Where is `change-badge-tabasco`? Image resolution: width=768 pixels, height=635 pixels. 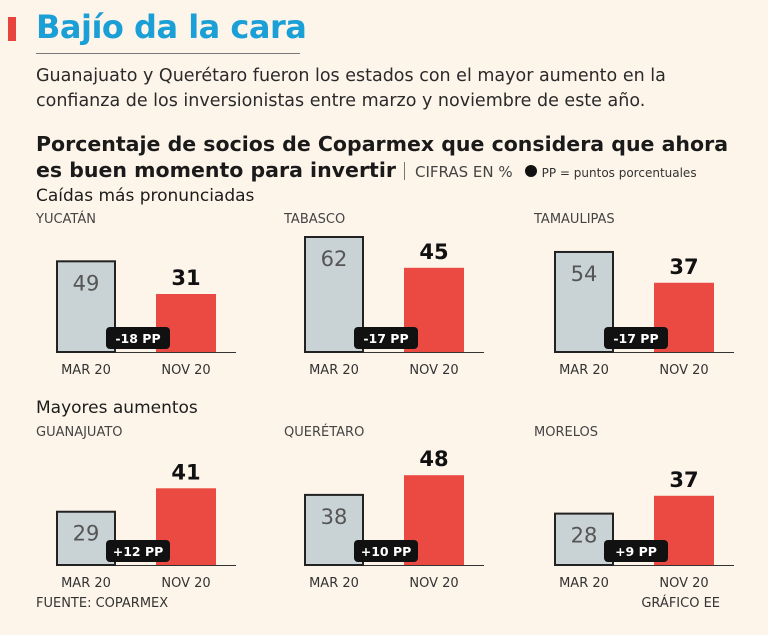 change-badge-tabasco is located at coordinates (386, 338).